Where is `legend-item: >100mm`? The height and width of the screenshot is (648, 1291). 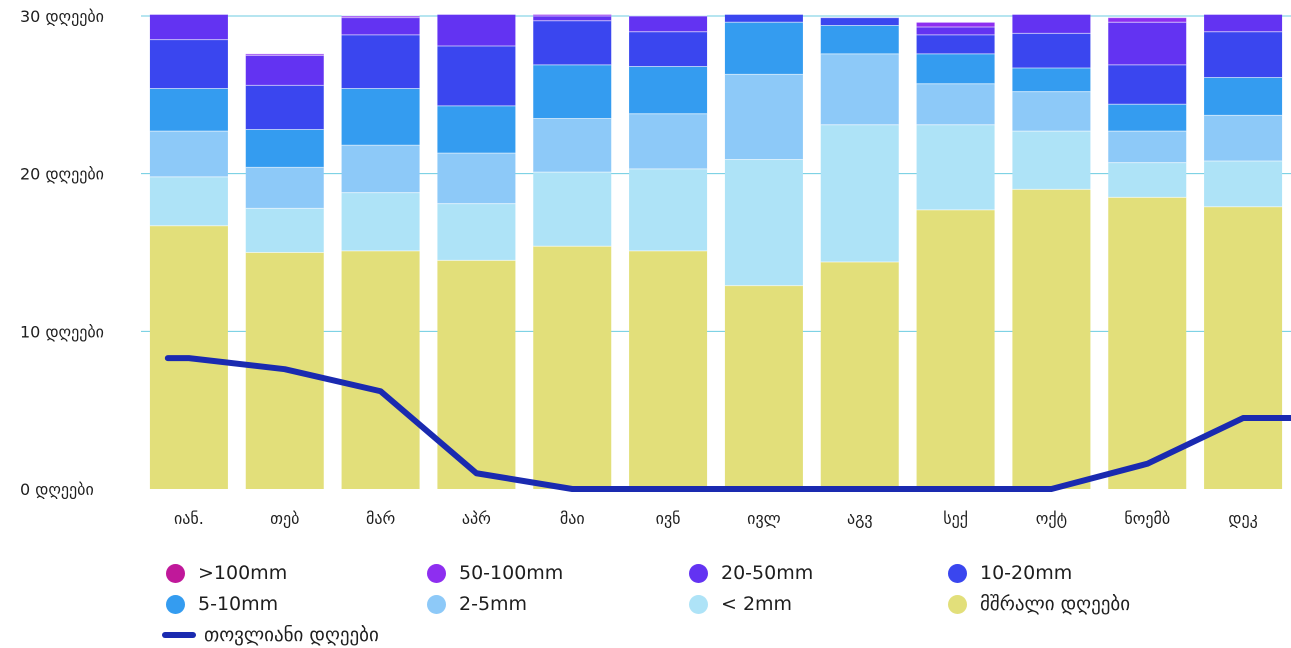
legend-item: >100mm is located at coordinates (226, 573).